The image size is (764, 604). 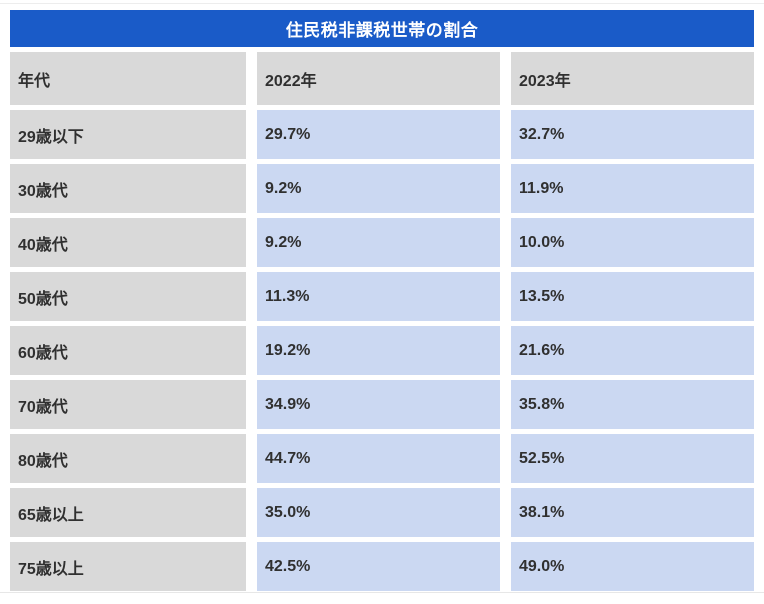 What do you see at coordinates (128, 296) in the screenshot?
I see `row-label-cell: 50歳代` at bounding box center [128, 296].